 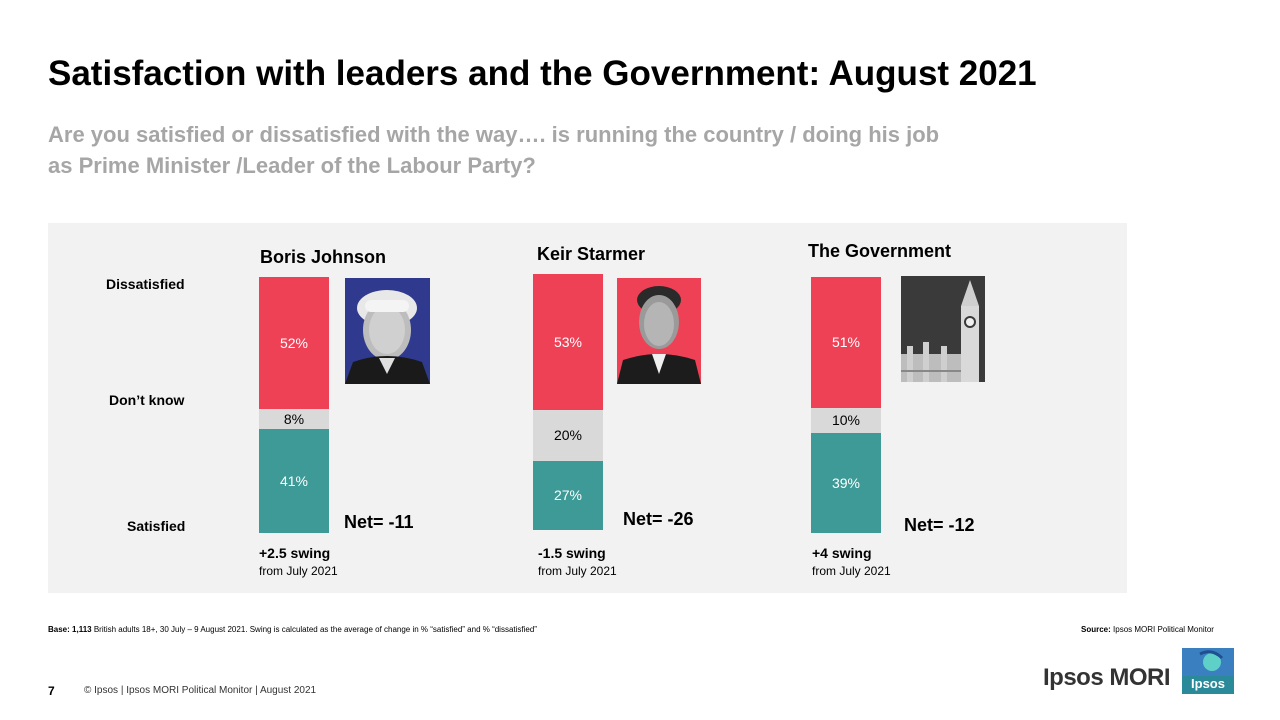 I want to click on swing-from-keir-starmer: from July 2021, so click(x=577, y=571).